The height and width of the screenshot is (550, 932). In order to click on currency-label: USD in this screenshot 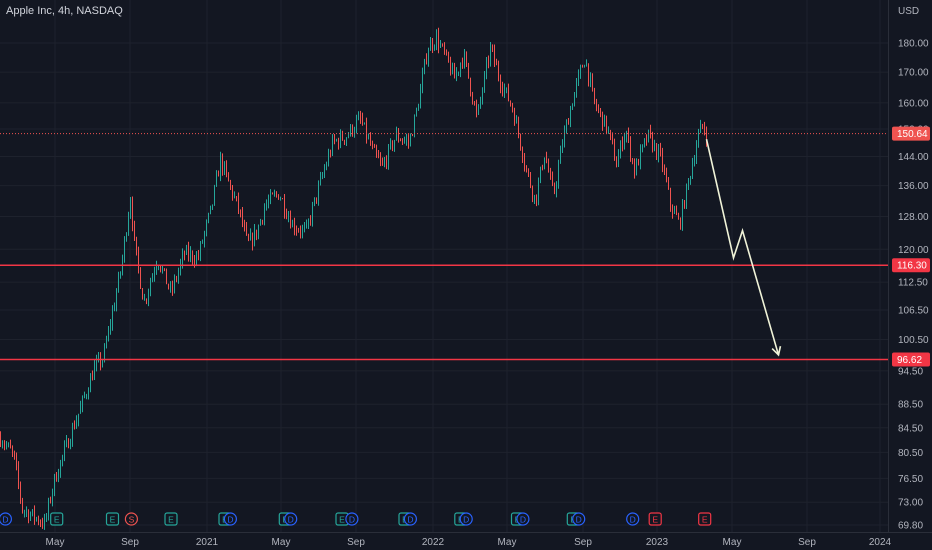, I will do `click(908, 11)`.